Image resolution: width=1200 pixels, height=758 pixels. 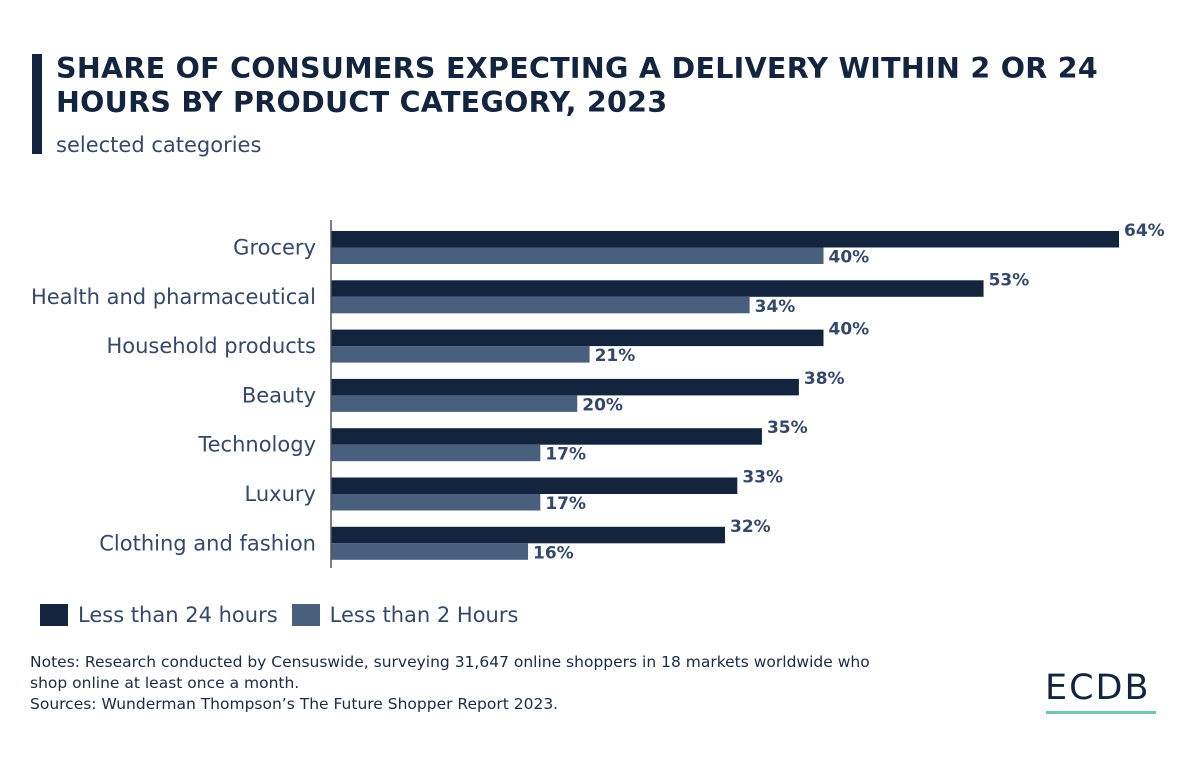 I want to click on legend-item-2h: Less than 2 Hours, so click(x=405, y=615).